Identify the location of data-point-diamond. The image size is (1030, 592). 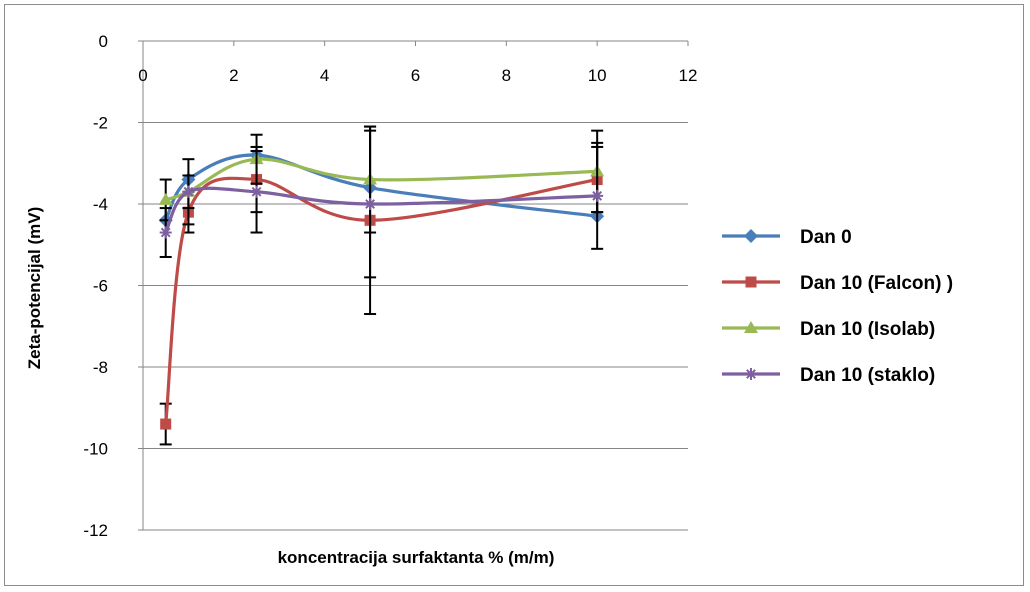
(751, 236).